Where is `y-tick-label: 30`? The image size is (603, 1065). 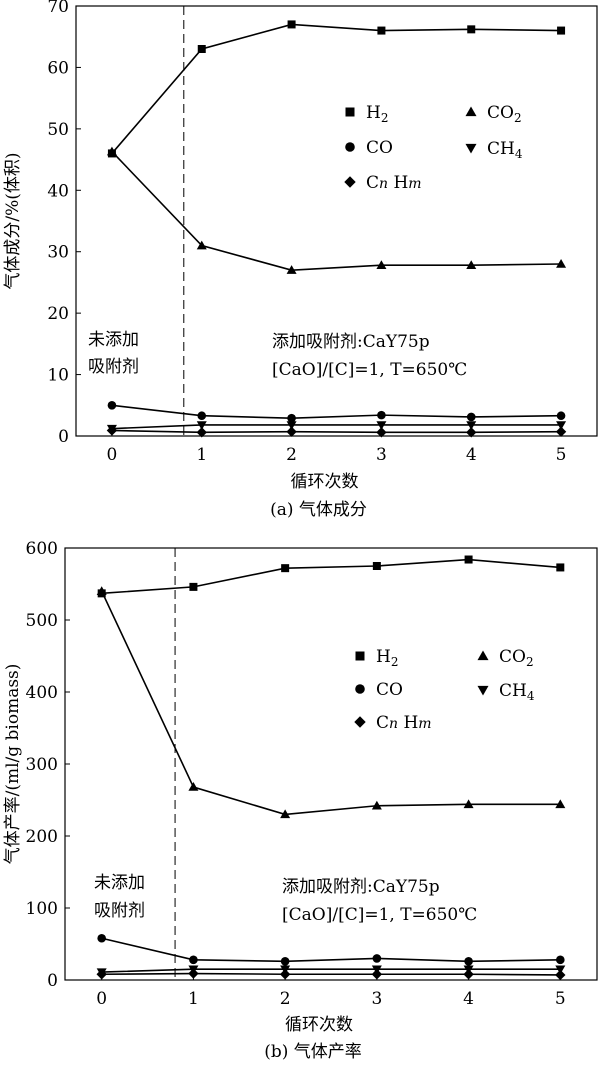
y-tick-label: 30 is located at coordinates (58, 253).